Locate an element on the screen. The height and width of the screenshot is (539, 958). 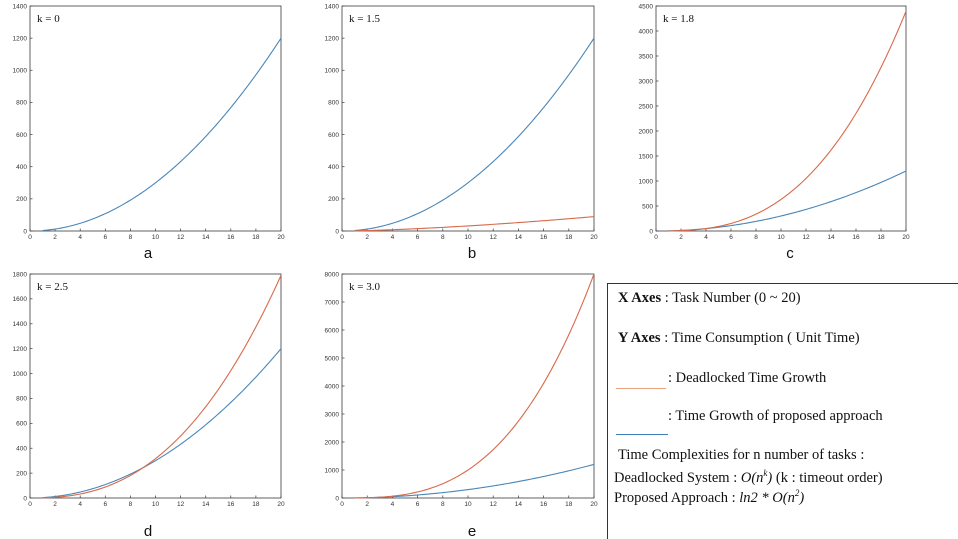
y-tick-label: 1800 is located at coordinates (20, 274).